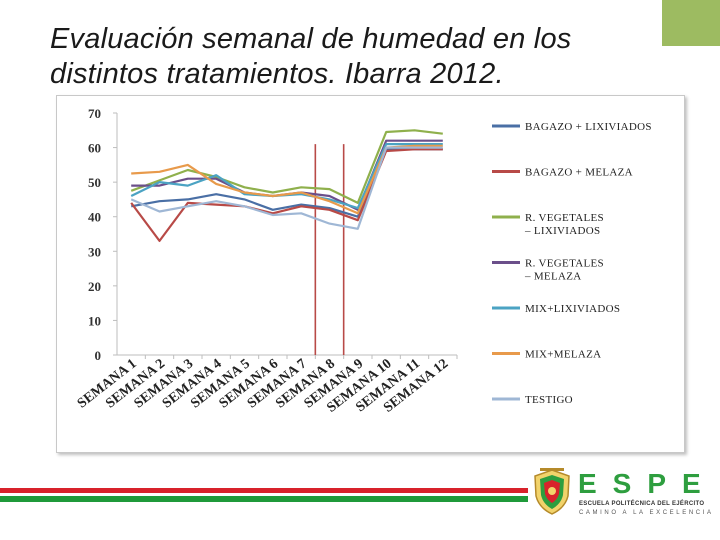 Image resolution: width=720 pixels, height=540 pixels. Describe the element at coordinates (94, 320) in the screenshot. I see `y-tick-label: 10` at that location.